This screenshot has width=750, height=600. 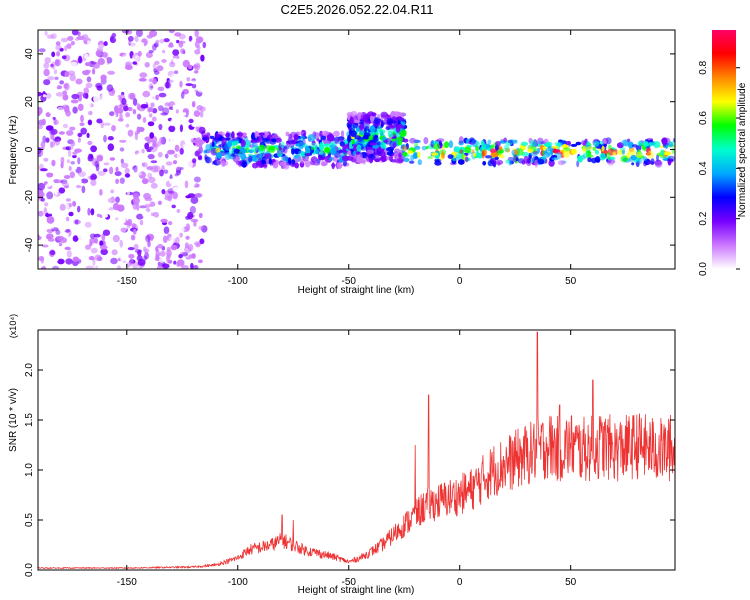 I want to click on y-tick-label: 0.0, so click(x=29, y=570).